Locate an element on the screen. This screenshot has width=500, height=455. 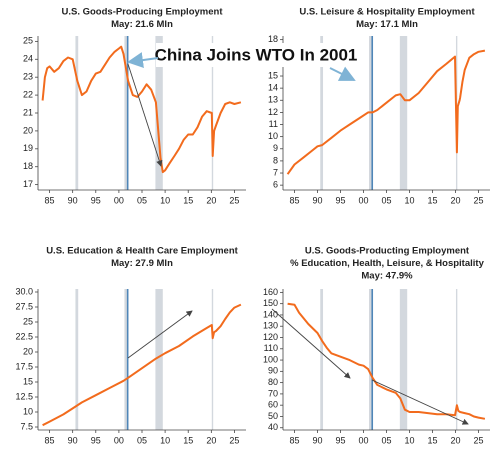
y-tick-label: 7.5 is located at coordinates (26, 426).